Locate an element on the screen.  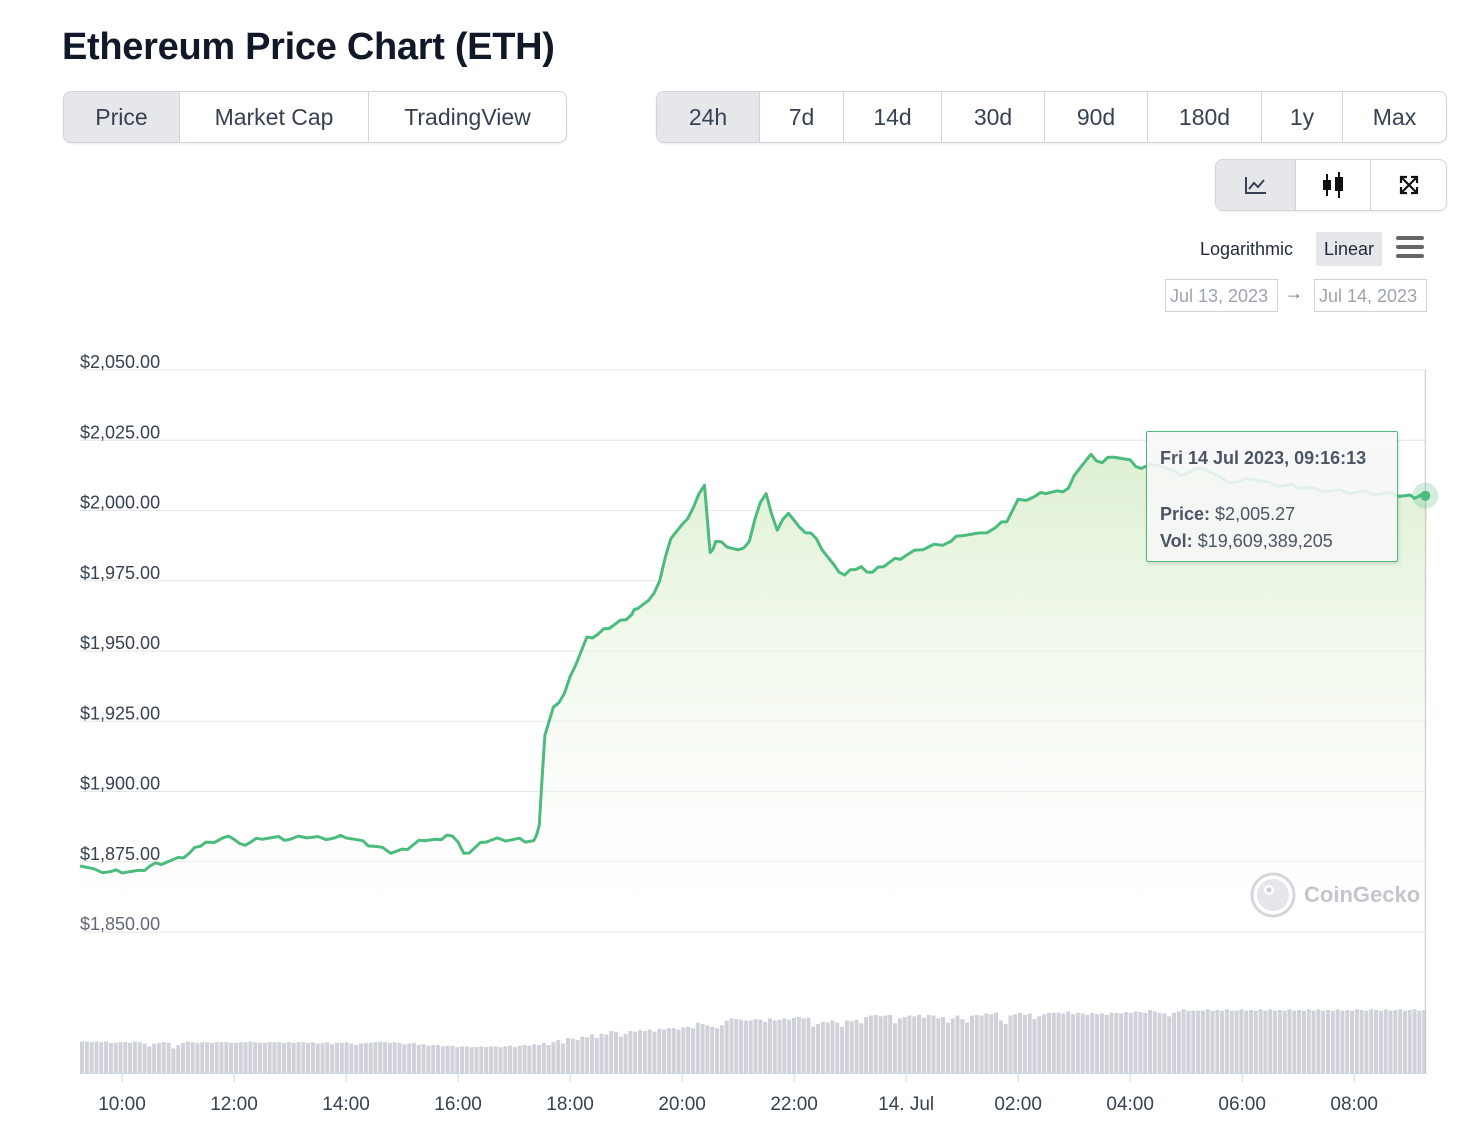
tooltip-vol-value: $19,609,389,205 is located at coordinates (1265, 541).